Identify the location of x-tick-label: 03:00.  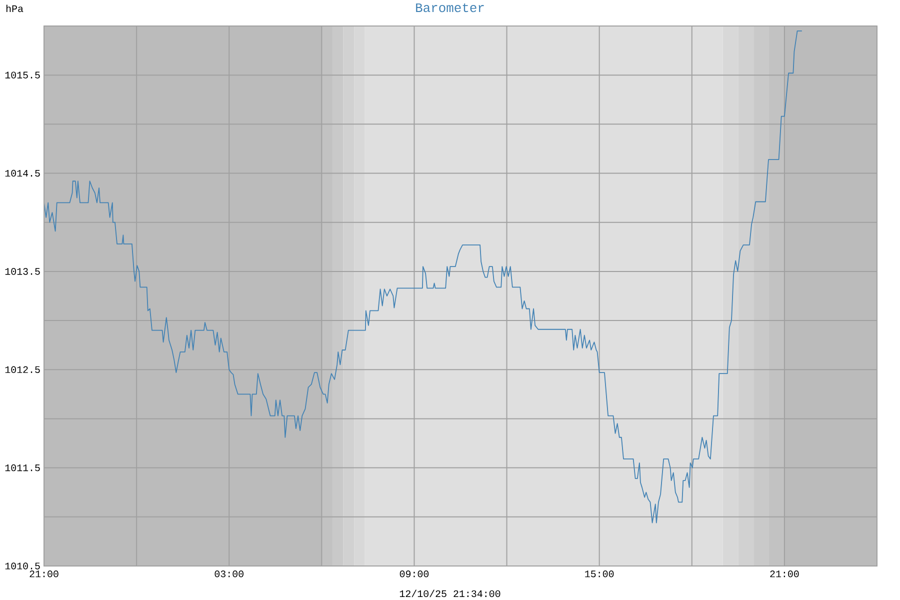
(229, 574).